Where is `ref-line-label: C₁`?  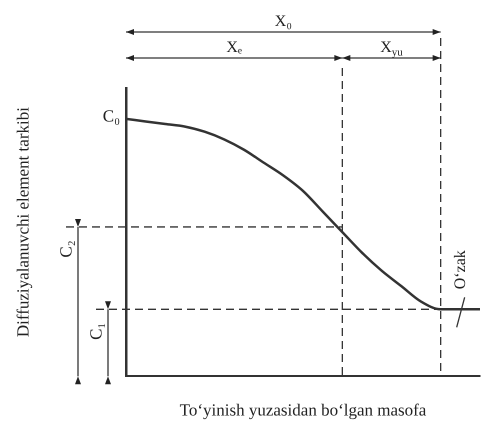 ref-line-label: C₁ is located at coordinates (96, 331).